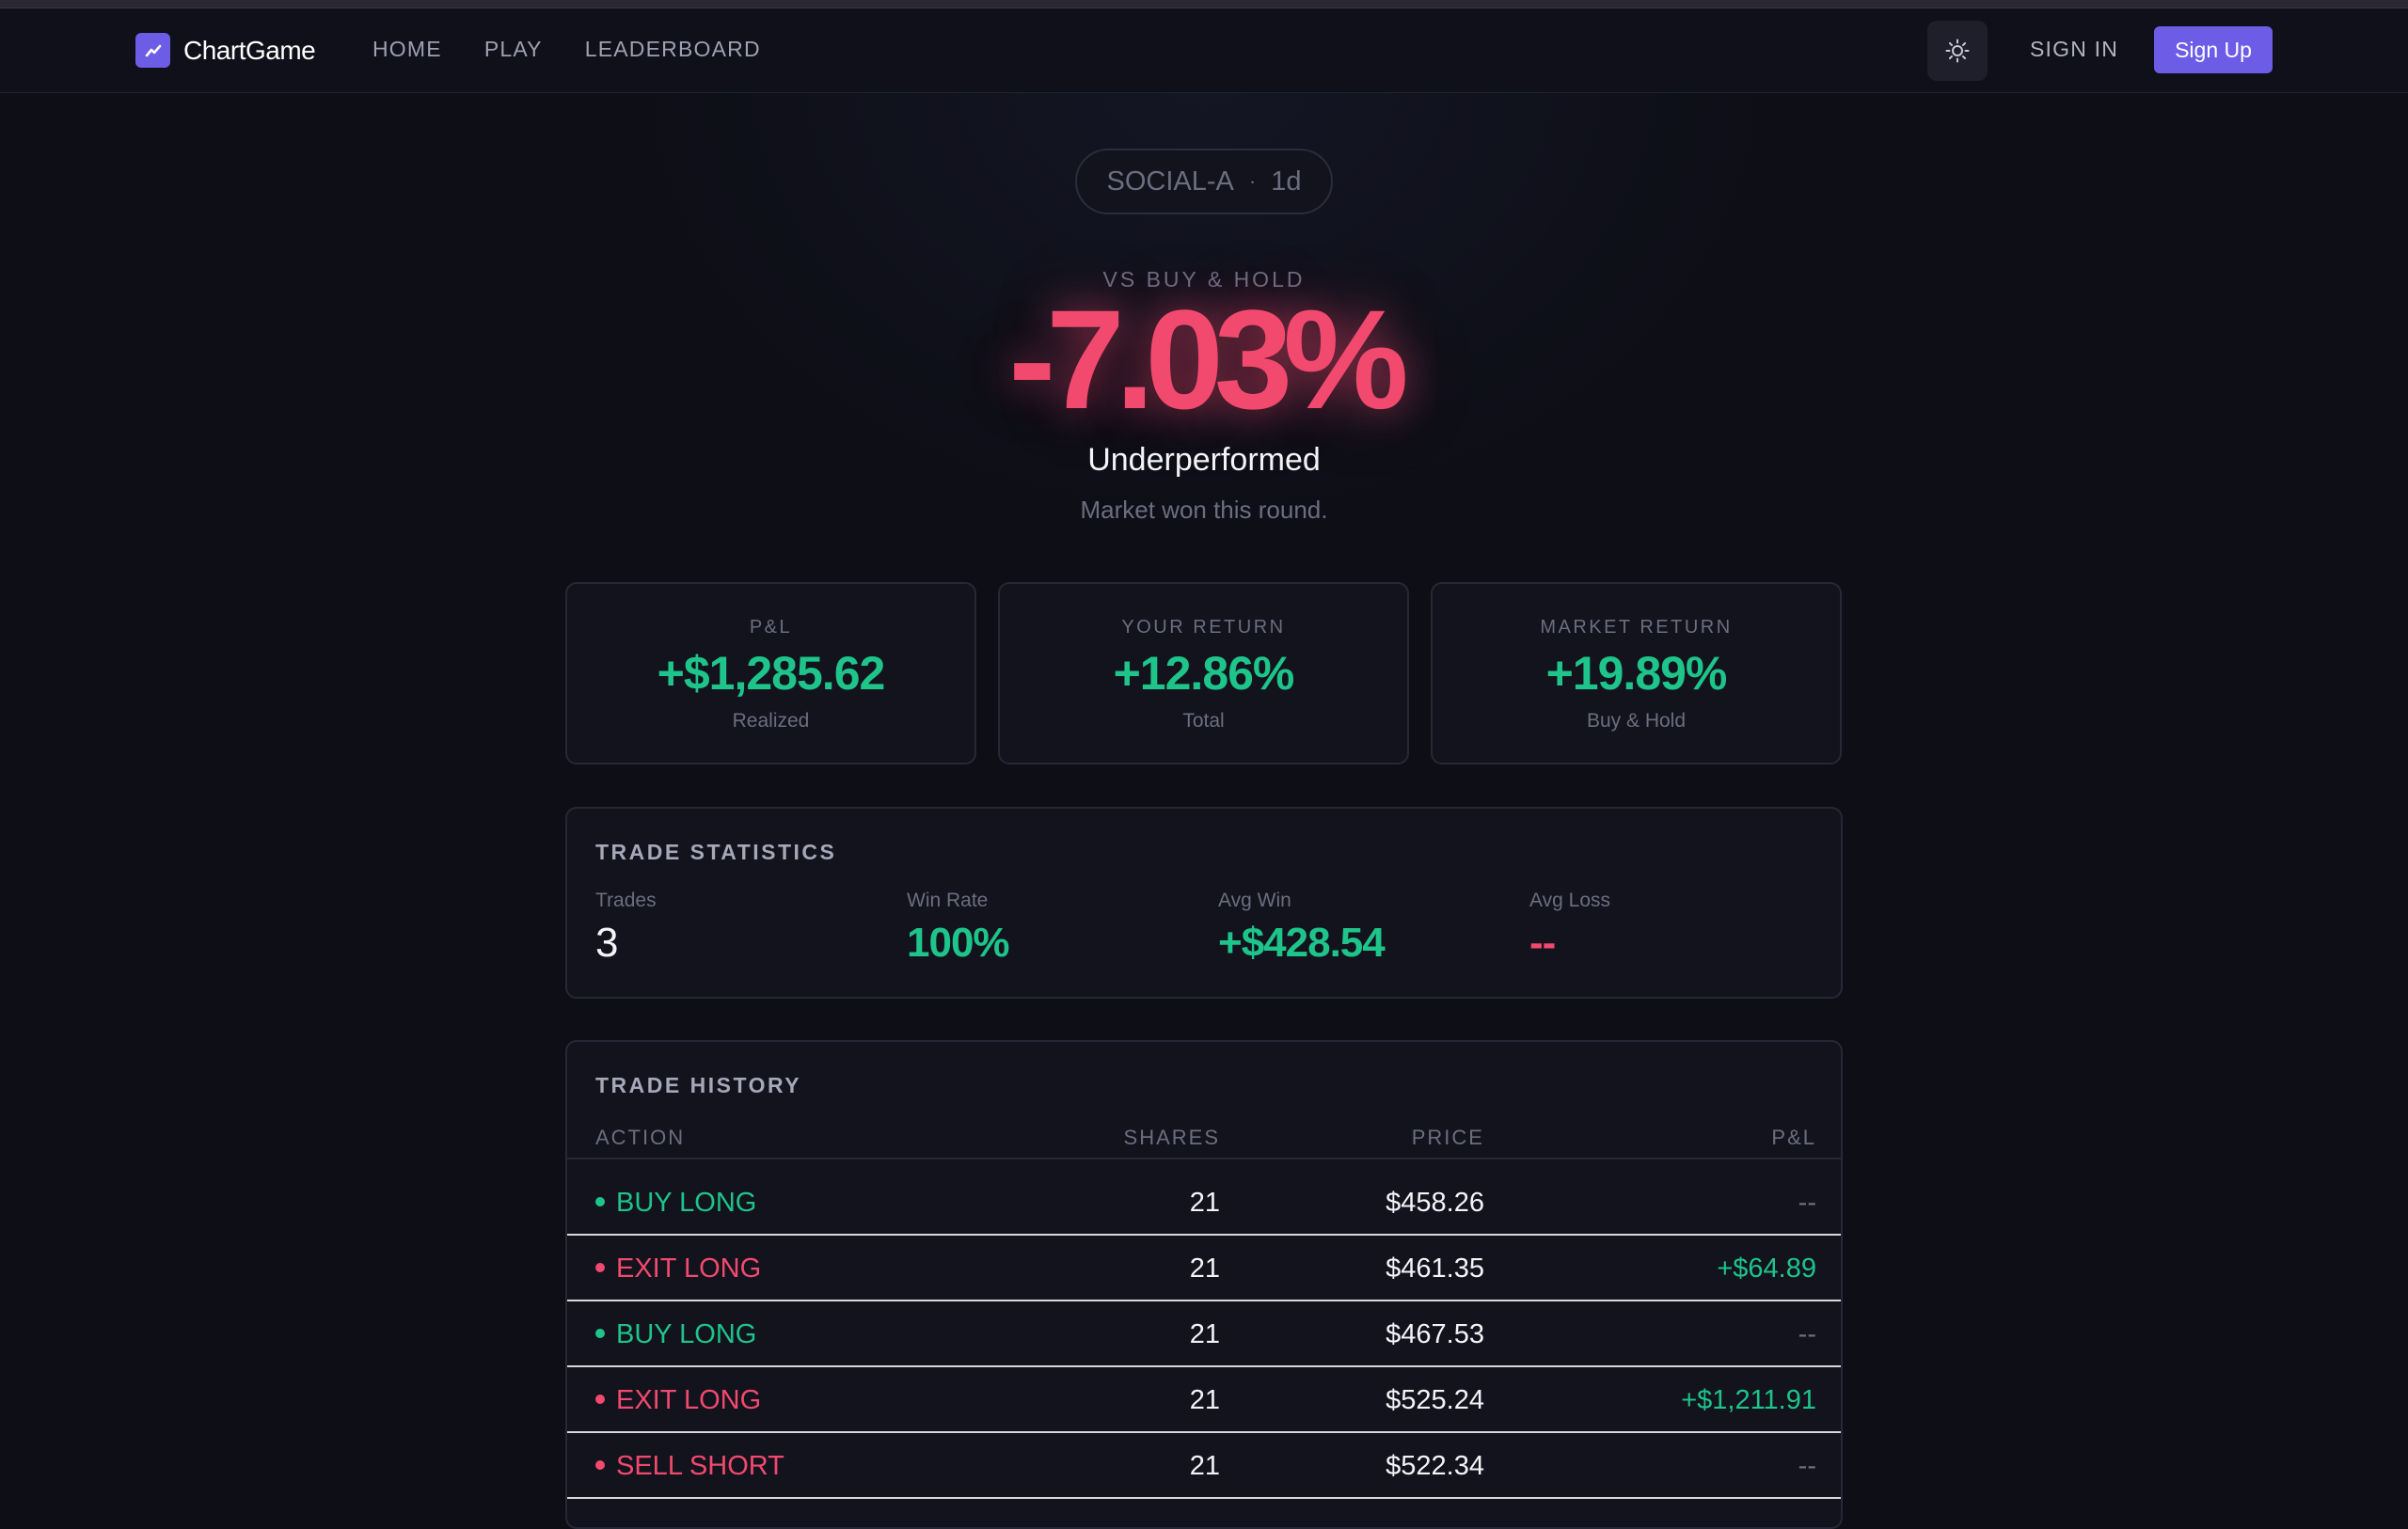  What do you see at coordinates (2074, 49) in the screenshot?
I see `sign-in-link: SIGN IN` at bounding box center [2074, 49].